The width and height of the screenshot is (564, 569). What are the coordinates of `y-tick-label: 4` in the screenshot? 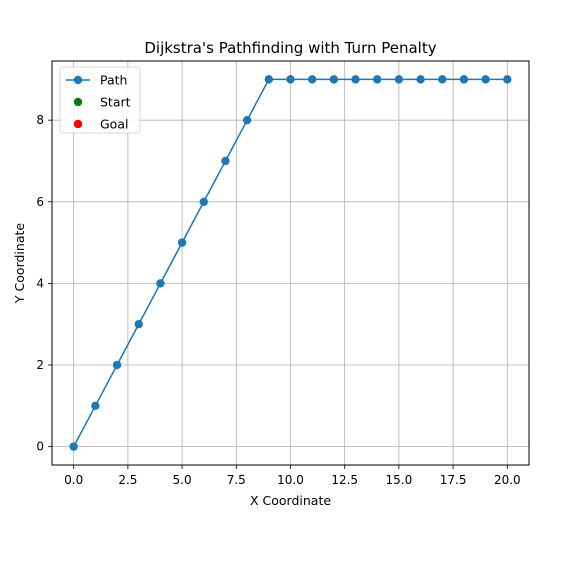 It's located at (40, 283).